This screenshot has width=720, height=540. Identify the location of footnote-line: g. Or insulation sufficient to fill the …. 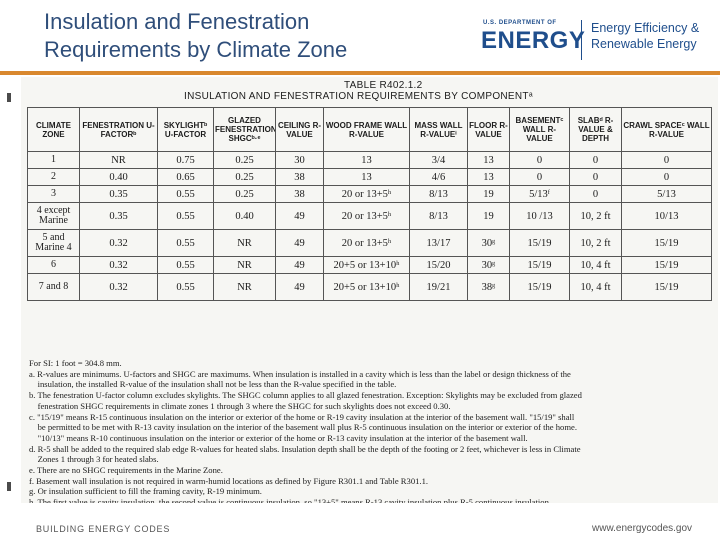
(145, 491).